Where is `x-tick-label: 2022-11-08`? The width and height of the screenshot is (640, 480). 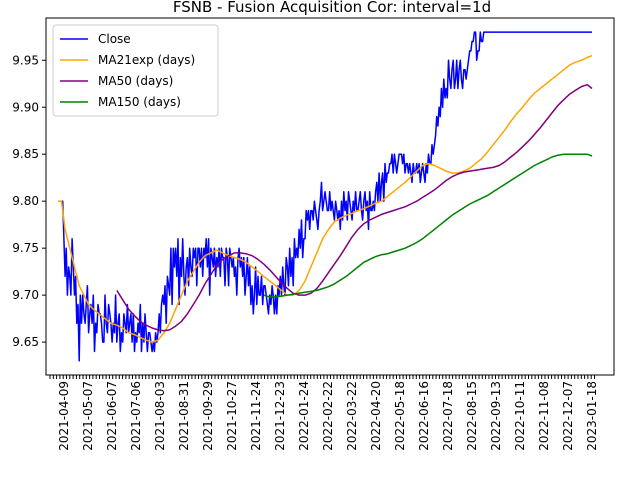 x-tick-label: 2022-11-08 is located at coordinates (544, 416).